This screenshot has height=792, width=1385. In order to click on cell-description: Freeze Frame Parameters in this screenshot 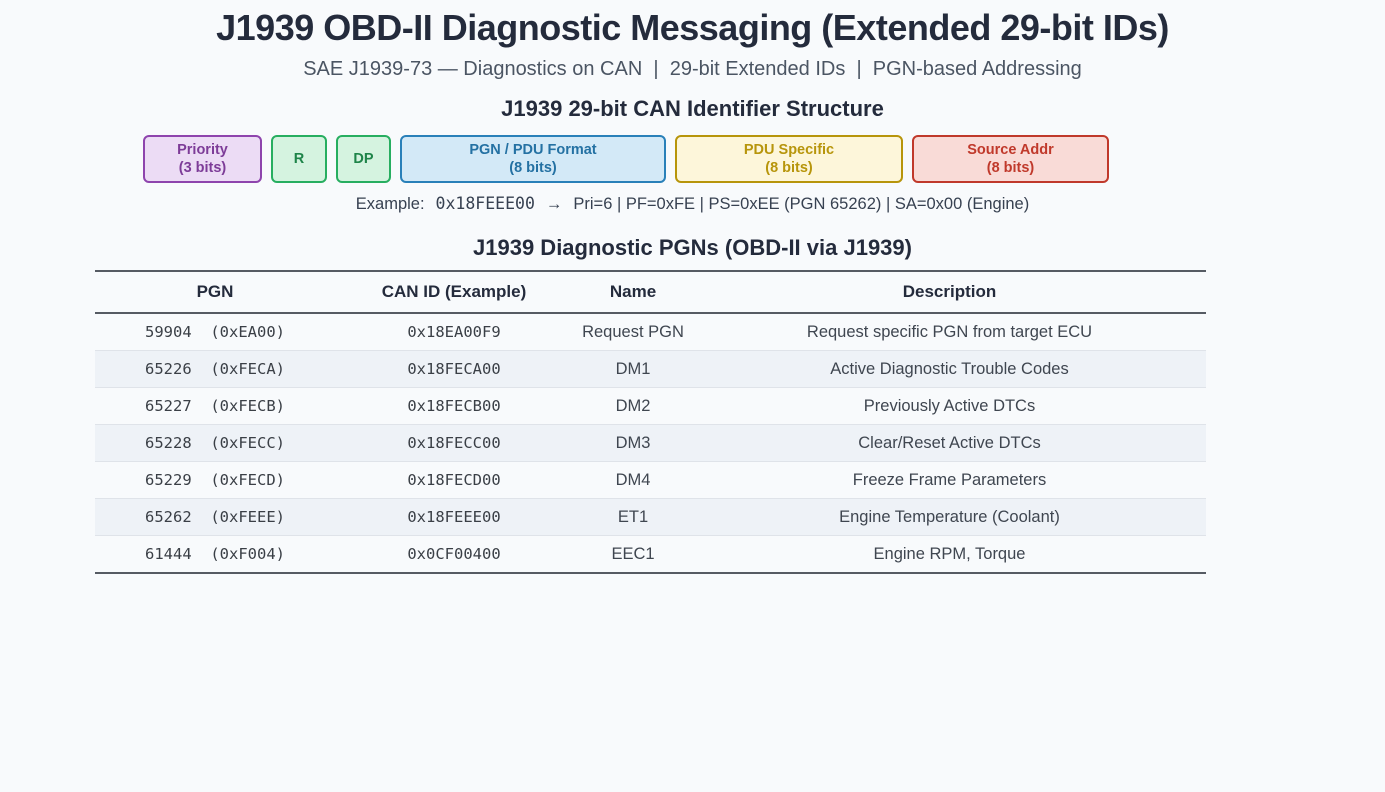, I will do `click(949, 480)`.